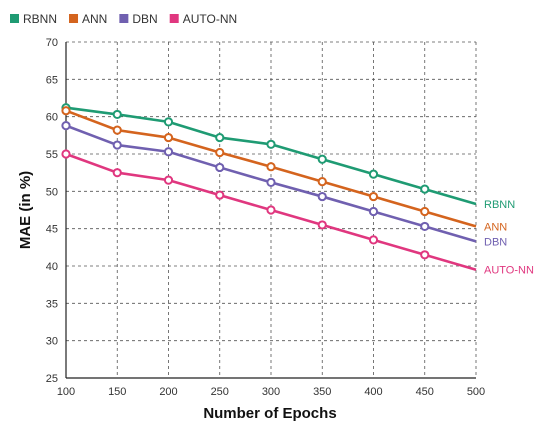 Image resolution: width=550 pixels, height=444 pixels. I want to click on x-tick-label: 100, so click(66, 392).